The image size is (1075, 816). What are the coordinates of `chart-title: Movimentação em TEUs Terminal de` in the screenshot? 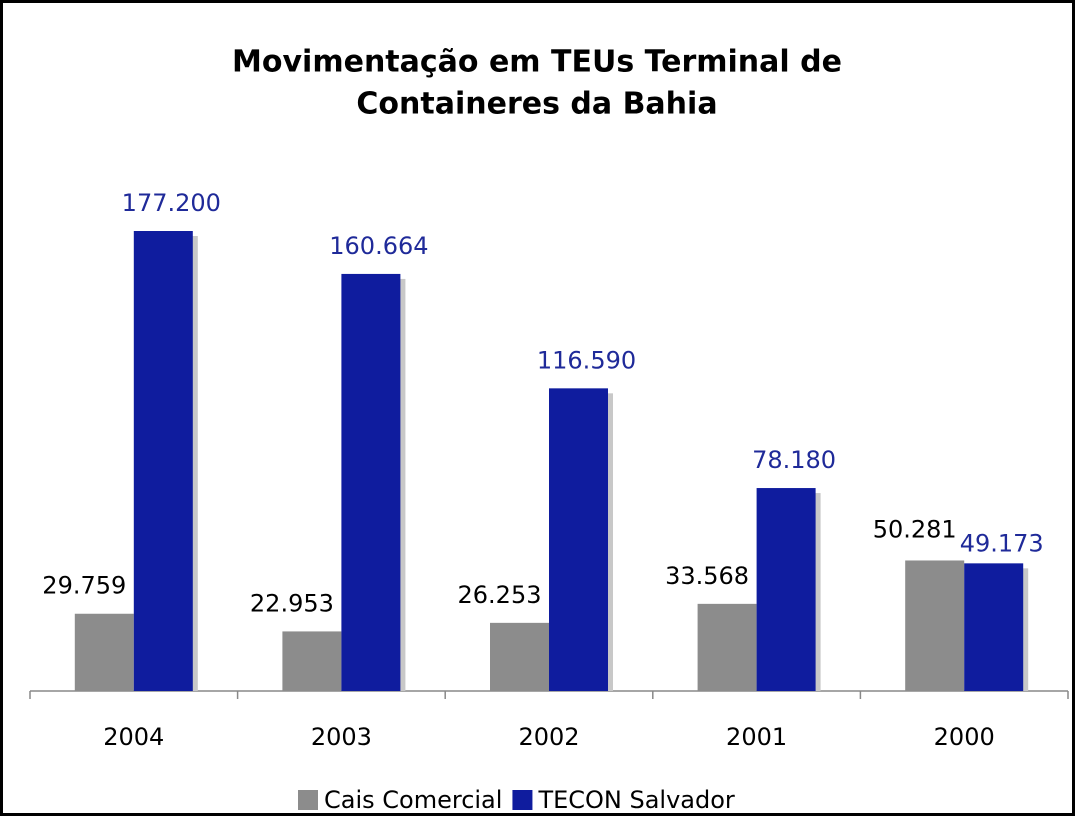 It's located at (537, 62).